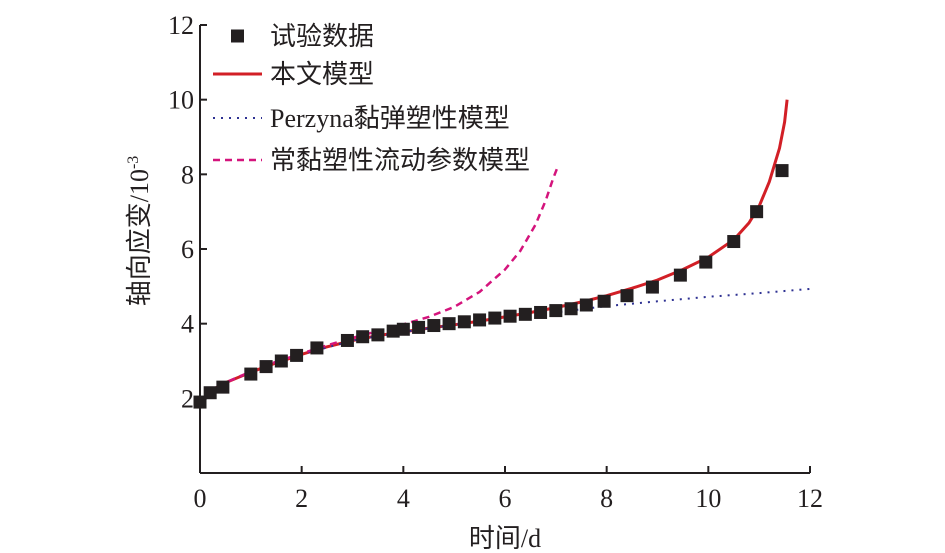  I want to click on y-tick-label: 12, so click(181, 25).